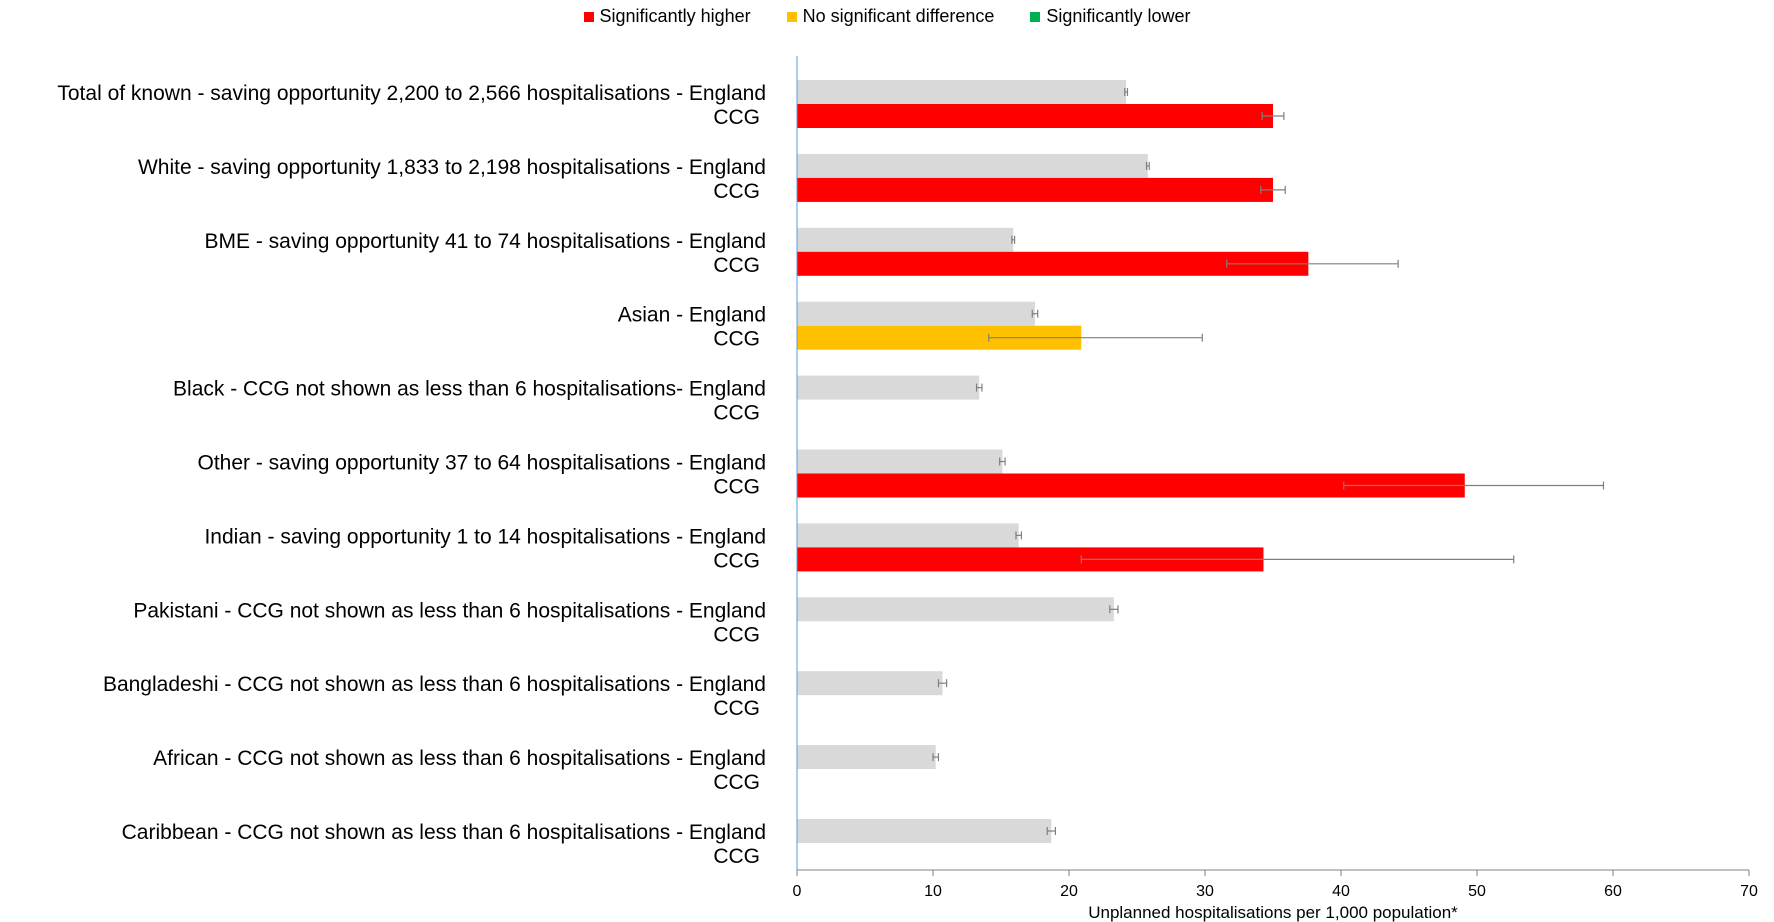 This screenshot has width=1774, height=922. I want to click on legend-label-no-difference: No significant difference, so click(898, 16).